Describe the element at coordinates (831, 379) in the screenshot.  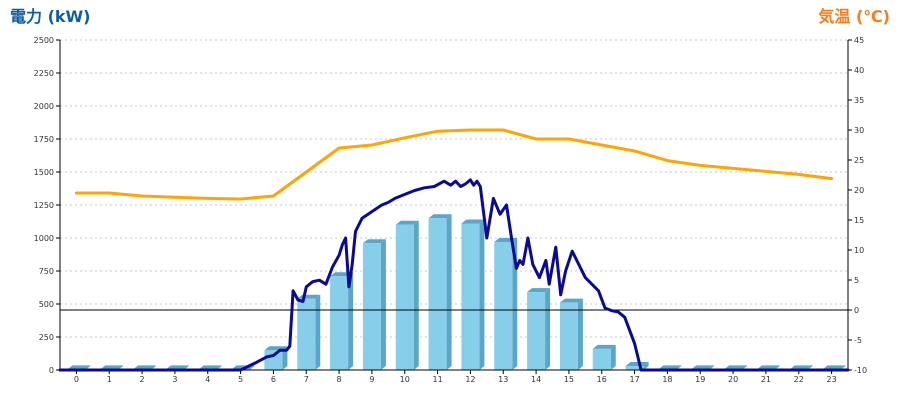
I see `x-tick-label-23: 23` at that location.